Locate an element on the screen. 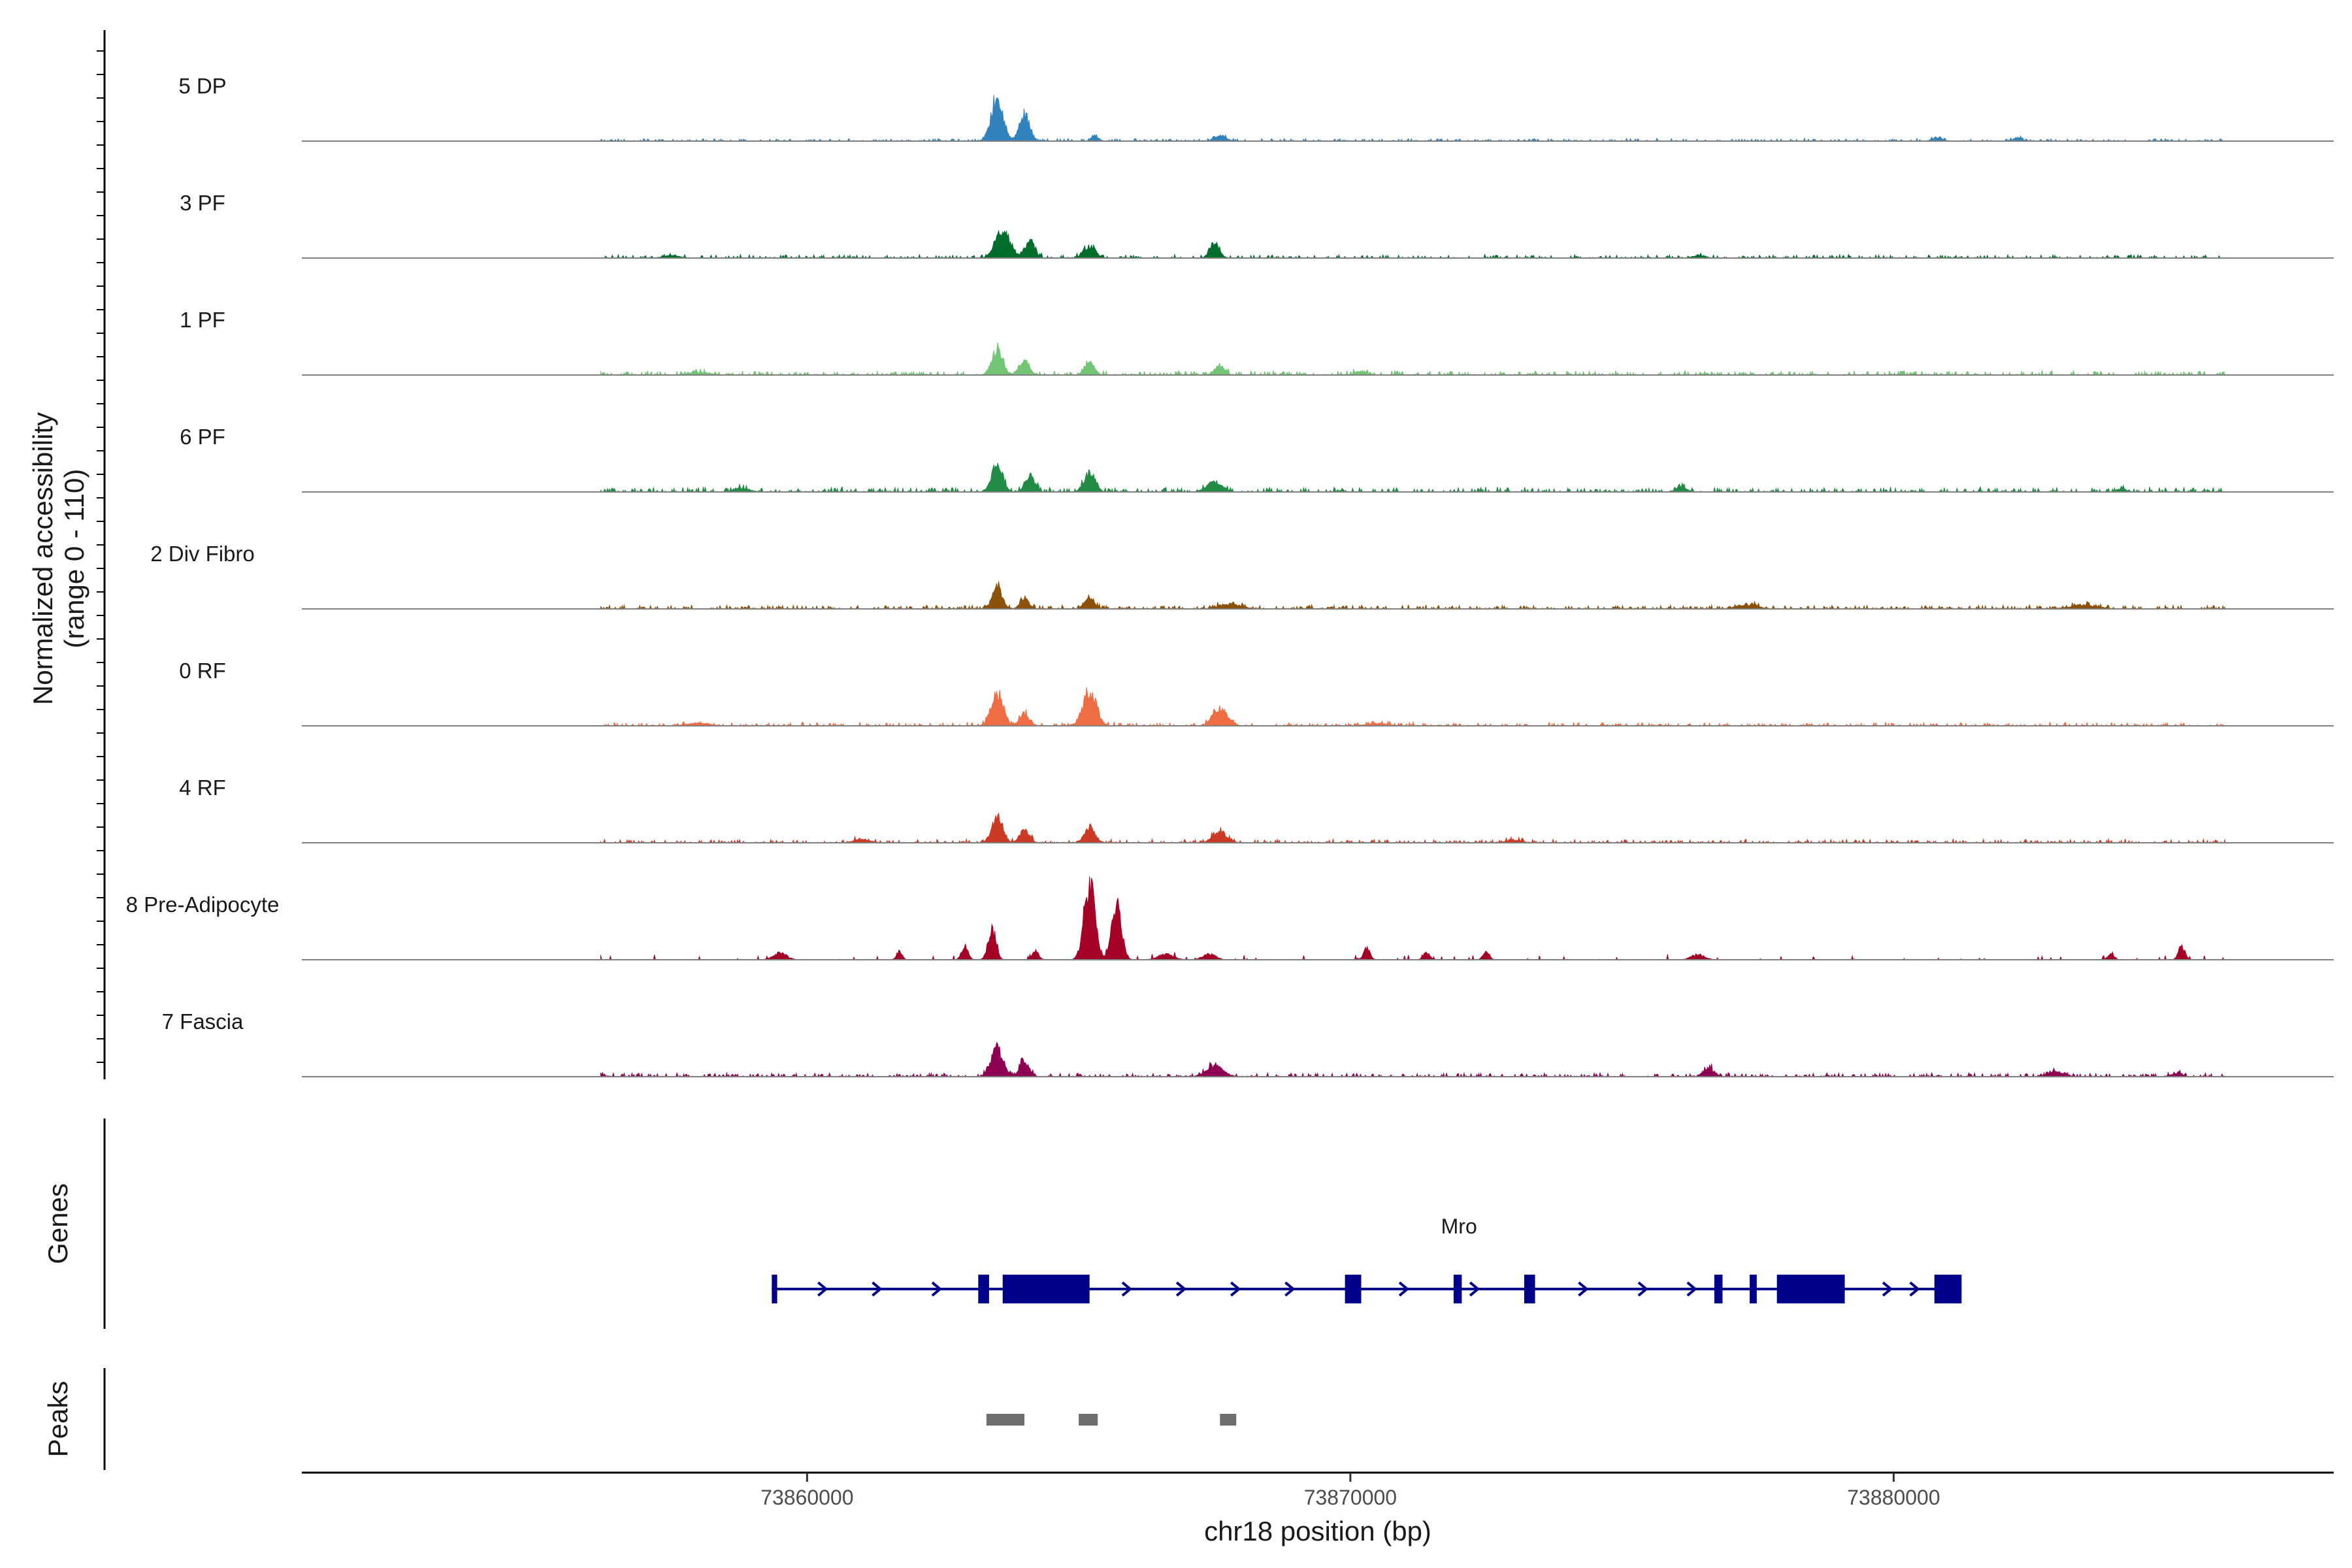  x-axis-ticks: 73860000 73870000 73880000 is located at coordinates (1350, 1491).